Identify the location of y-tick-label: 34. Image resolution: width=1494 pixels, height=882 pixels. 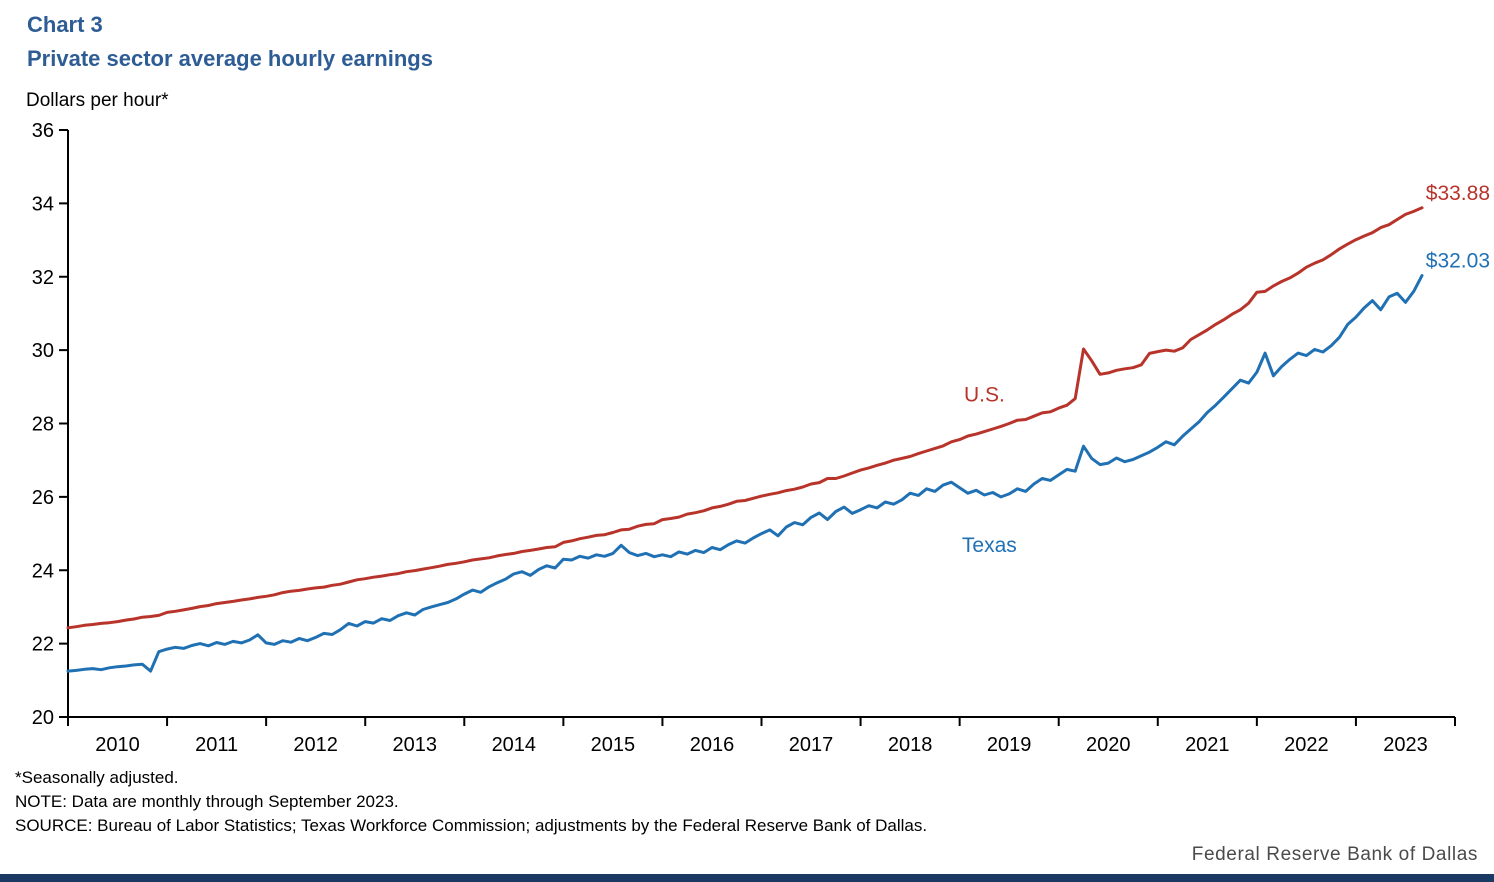
(43, 204).